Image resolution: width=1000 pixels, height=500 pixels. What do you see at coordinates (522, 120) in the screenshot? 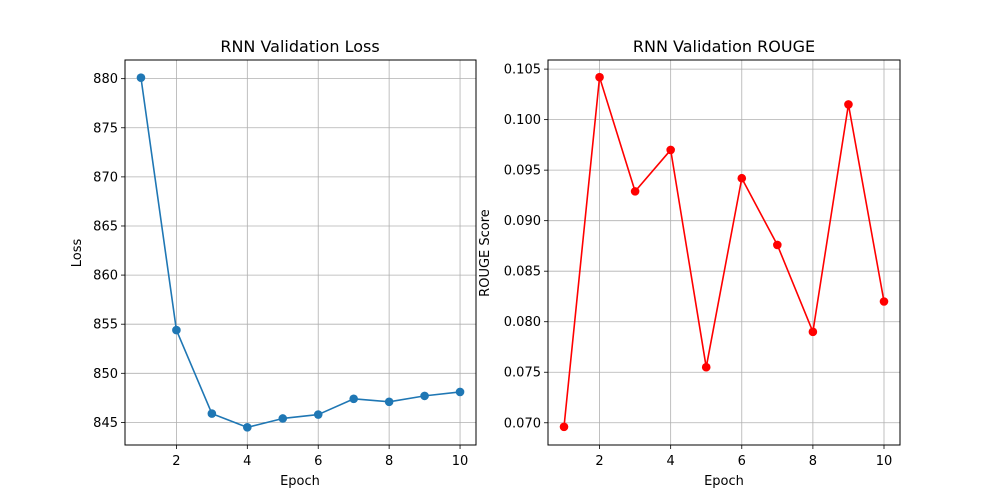
I see `rouge-y-tick-label: 0.100` at bounding box center [522, 120].